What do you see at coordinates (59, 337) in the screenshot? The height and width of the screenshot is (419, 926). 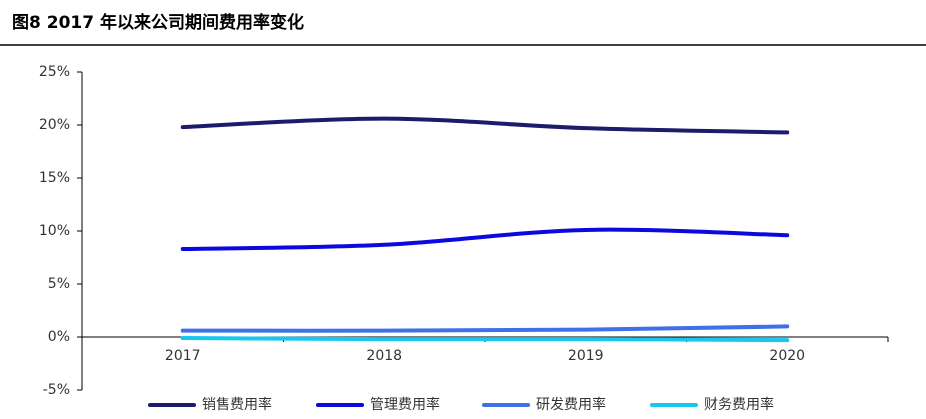 I see `y-tick-label: 0%` at bounding box center [59, 337].